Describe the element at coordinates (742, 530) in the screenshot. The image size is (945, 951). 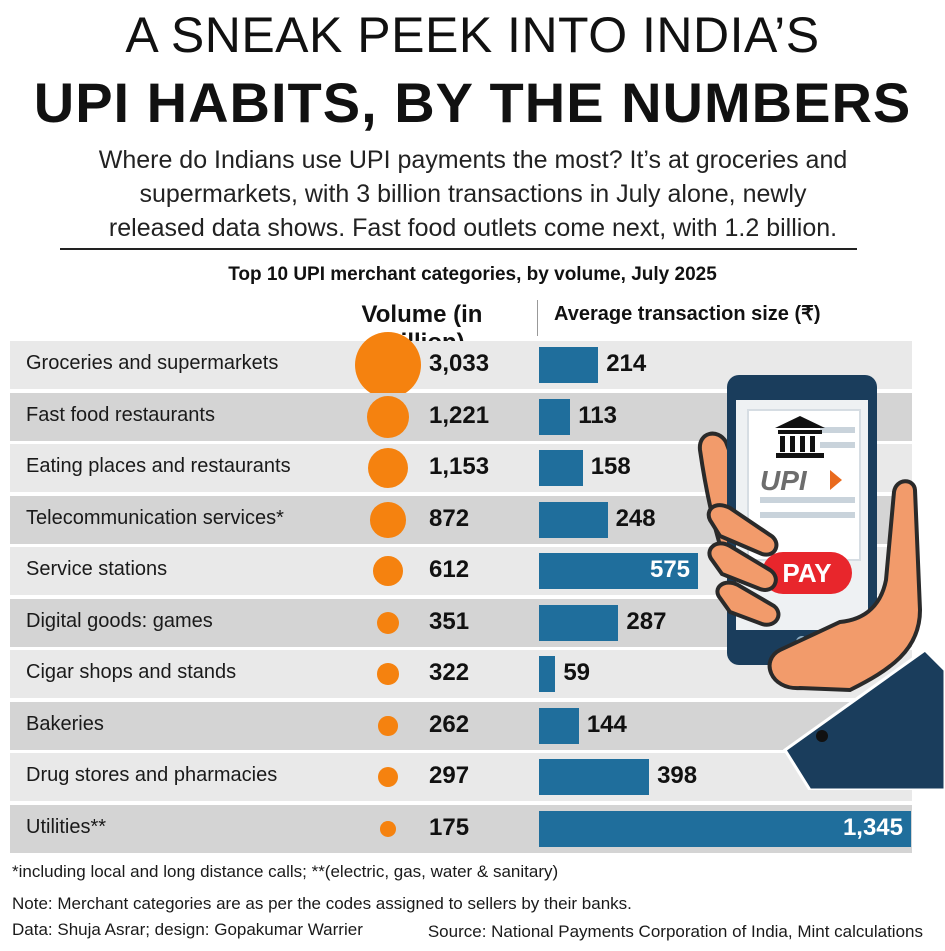
I see `finger-1-icon` at that location.